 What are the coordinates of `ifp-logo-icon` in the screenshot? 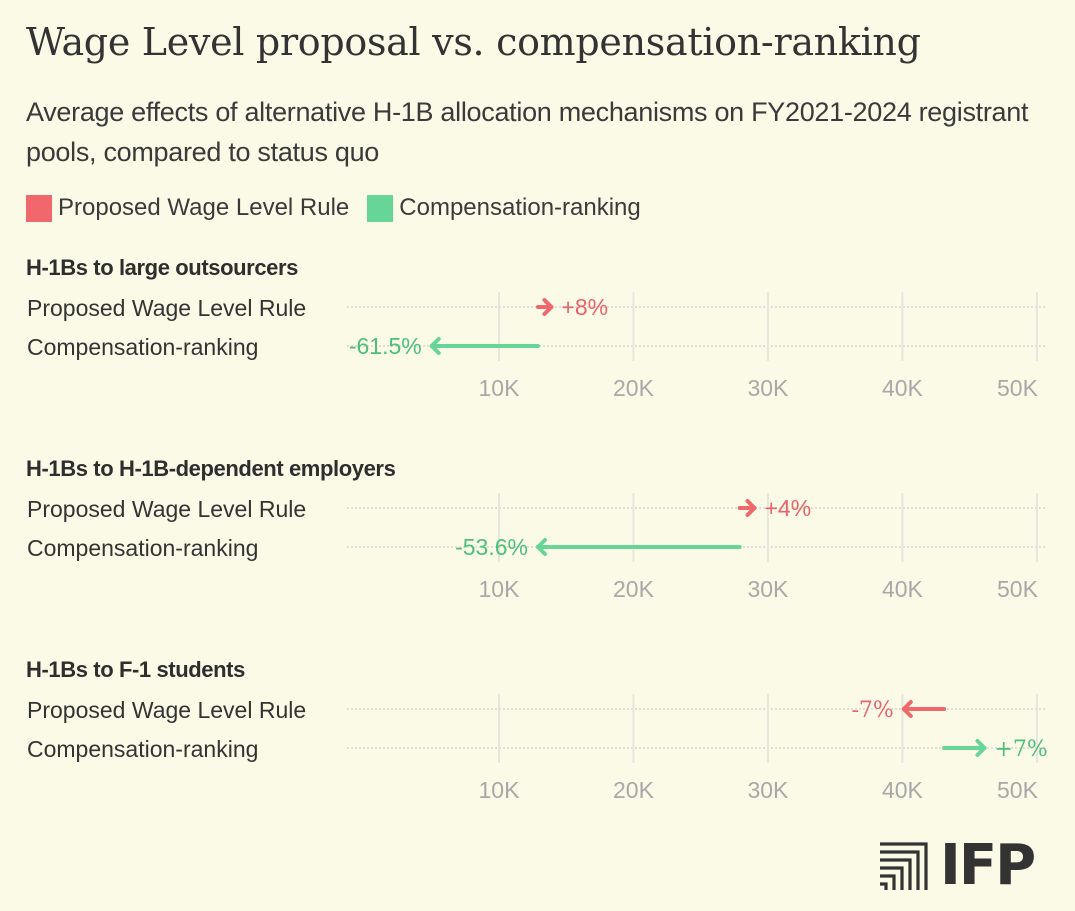 It's located at (904, 866).